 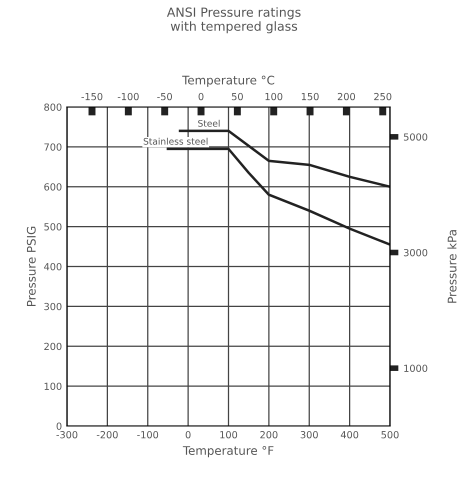 I want to click on x-axis-title: Temperature °F, so click(x=228, y=452).